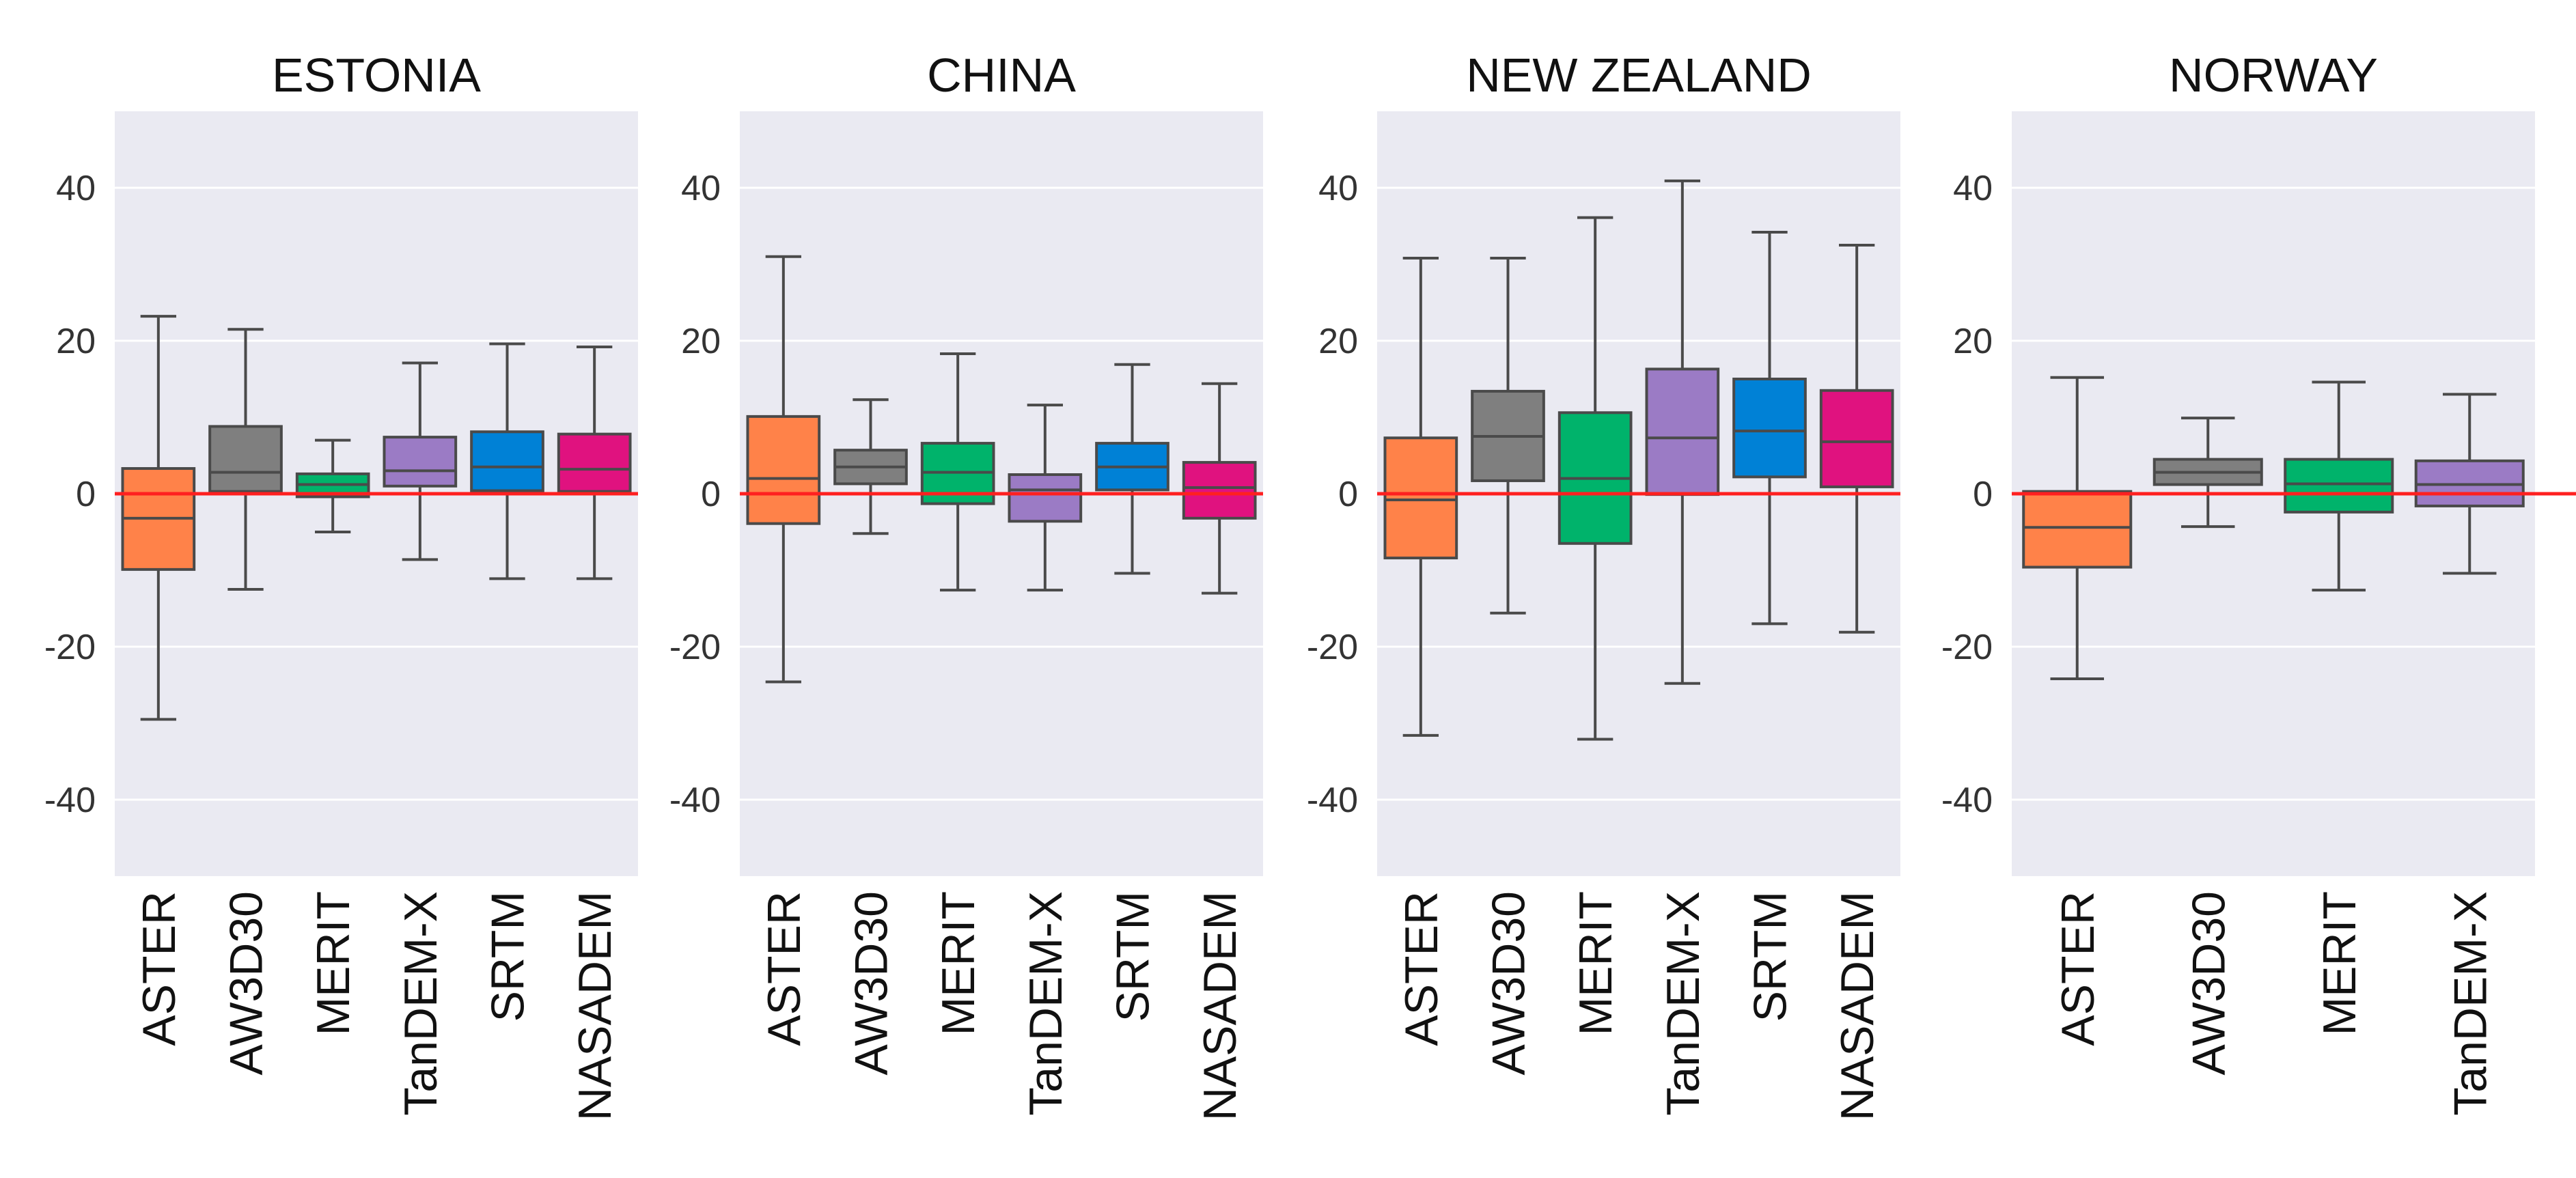  I want to click on panel-title: NEW ZEALAND, so click(1639, 75).